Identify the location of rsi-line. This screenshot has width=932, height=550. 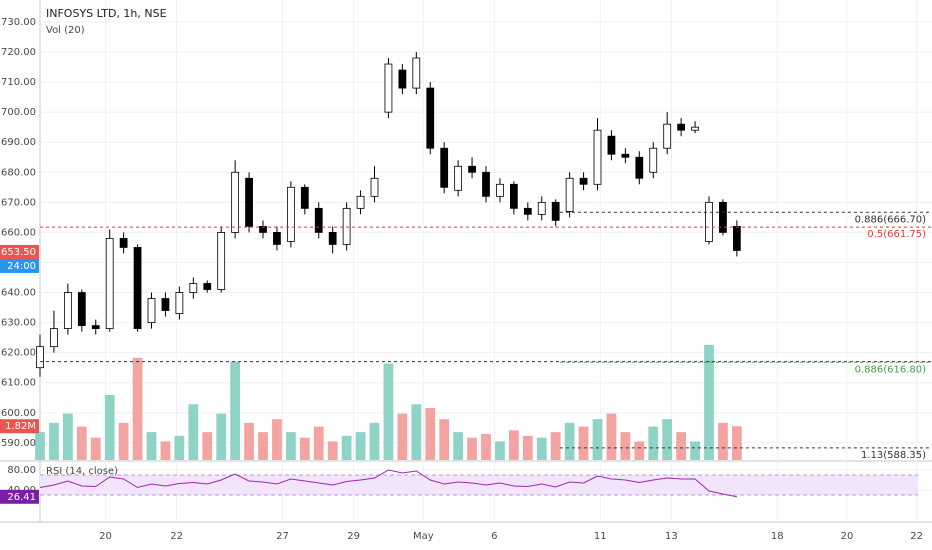
(388, 483).